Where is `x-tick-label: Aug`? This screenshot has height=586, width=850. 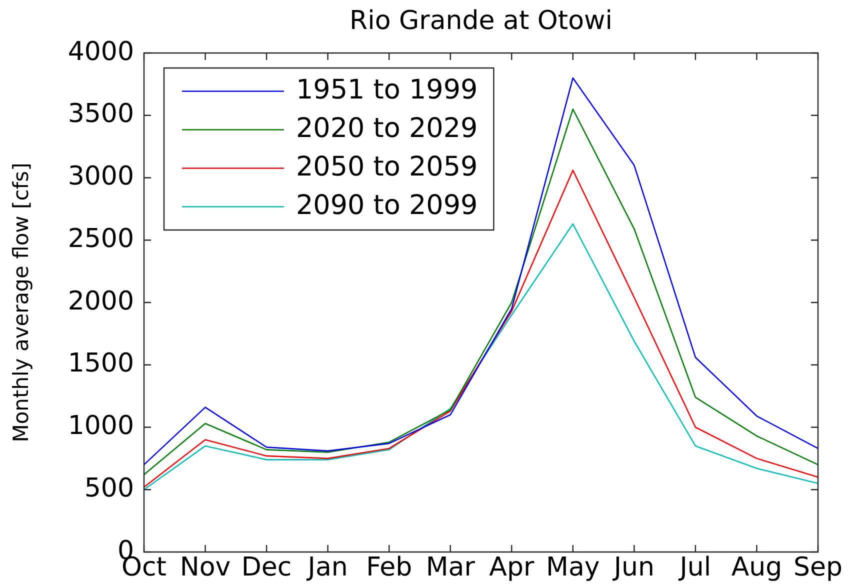 x-tick-label: Aug is located at coordinates (756, 567).